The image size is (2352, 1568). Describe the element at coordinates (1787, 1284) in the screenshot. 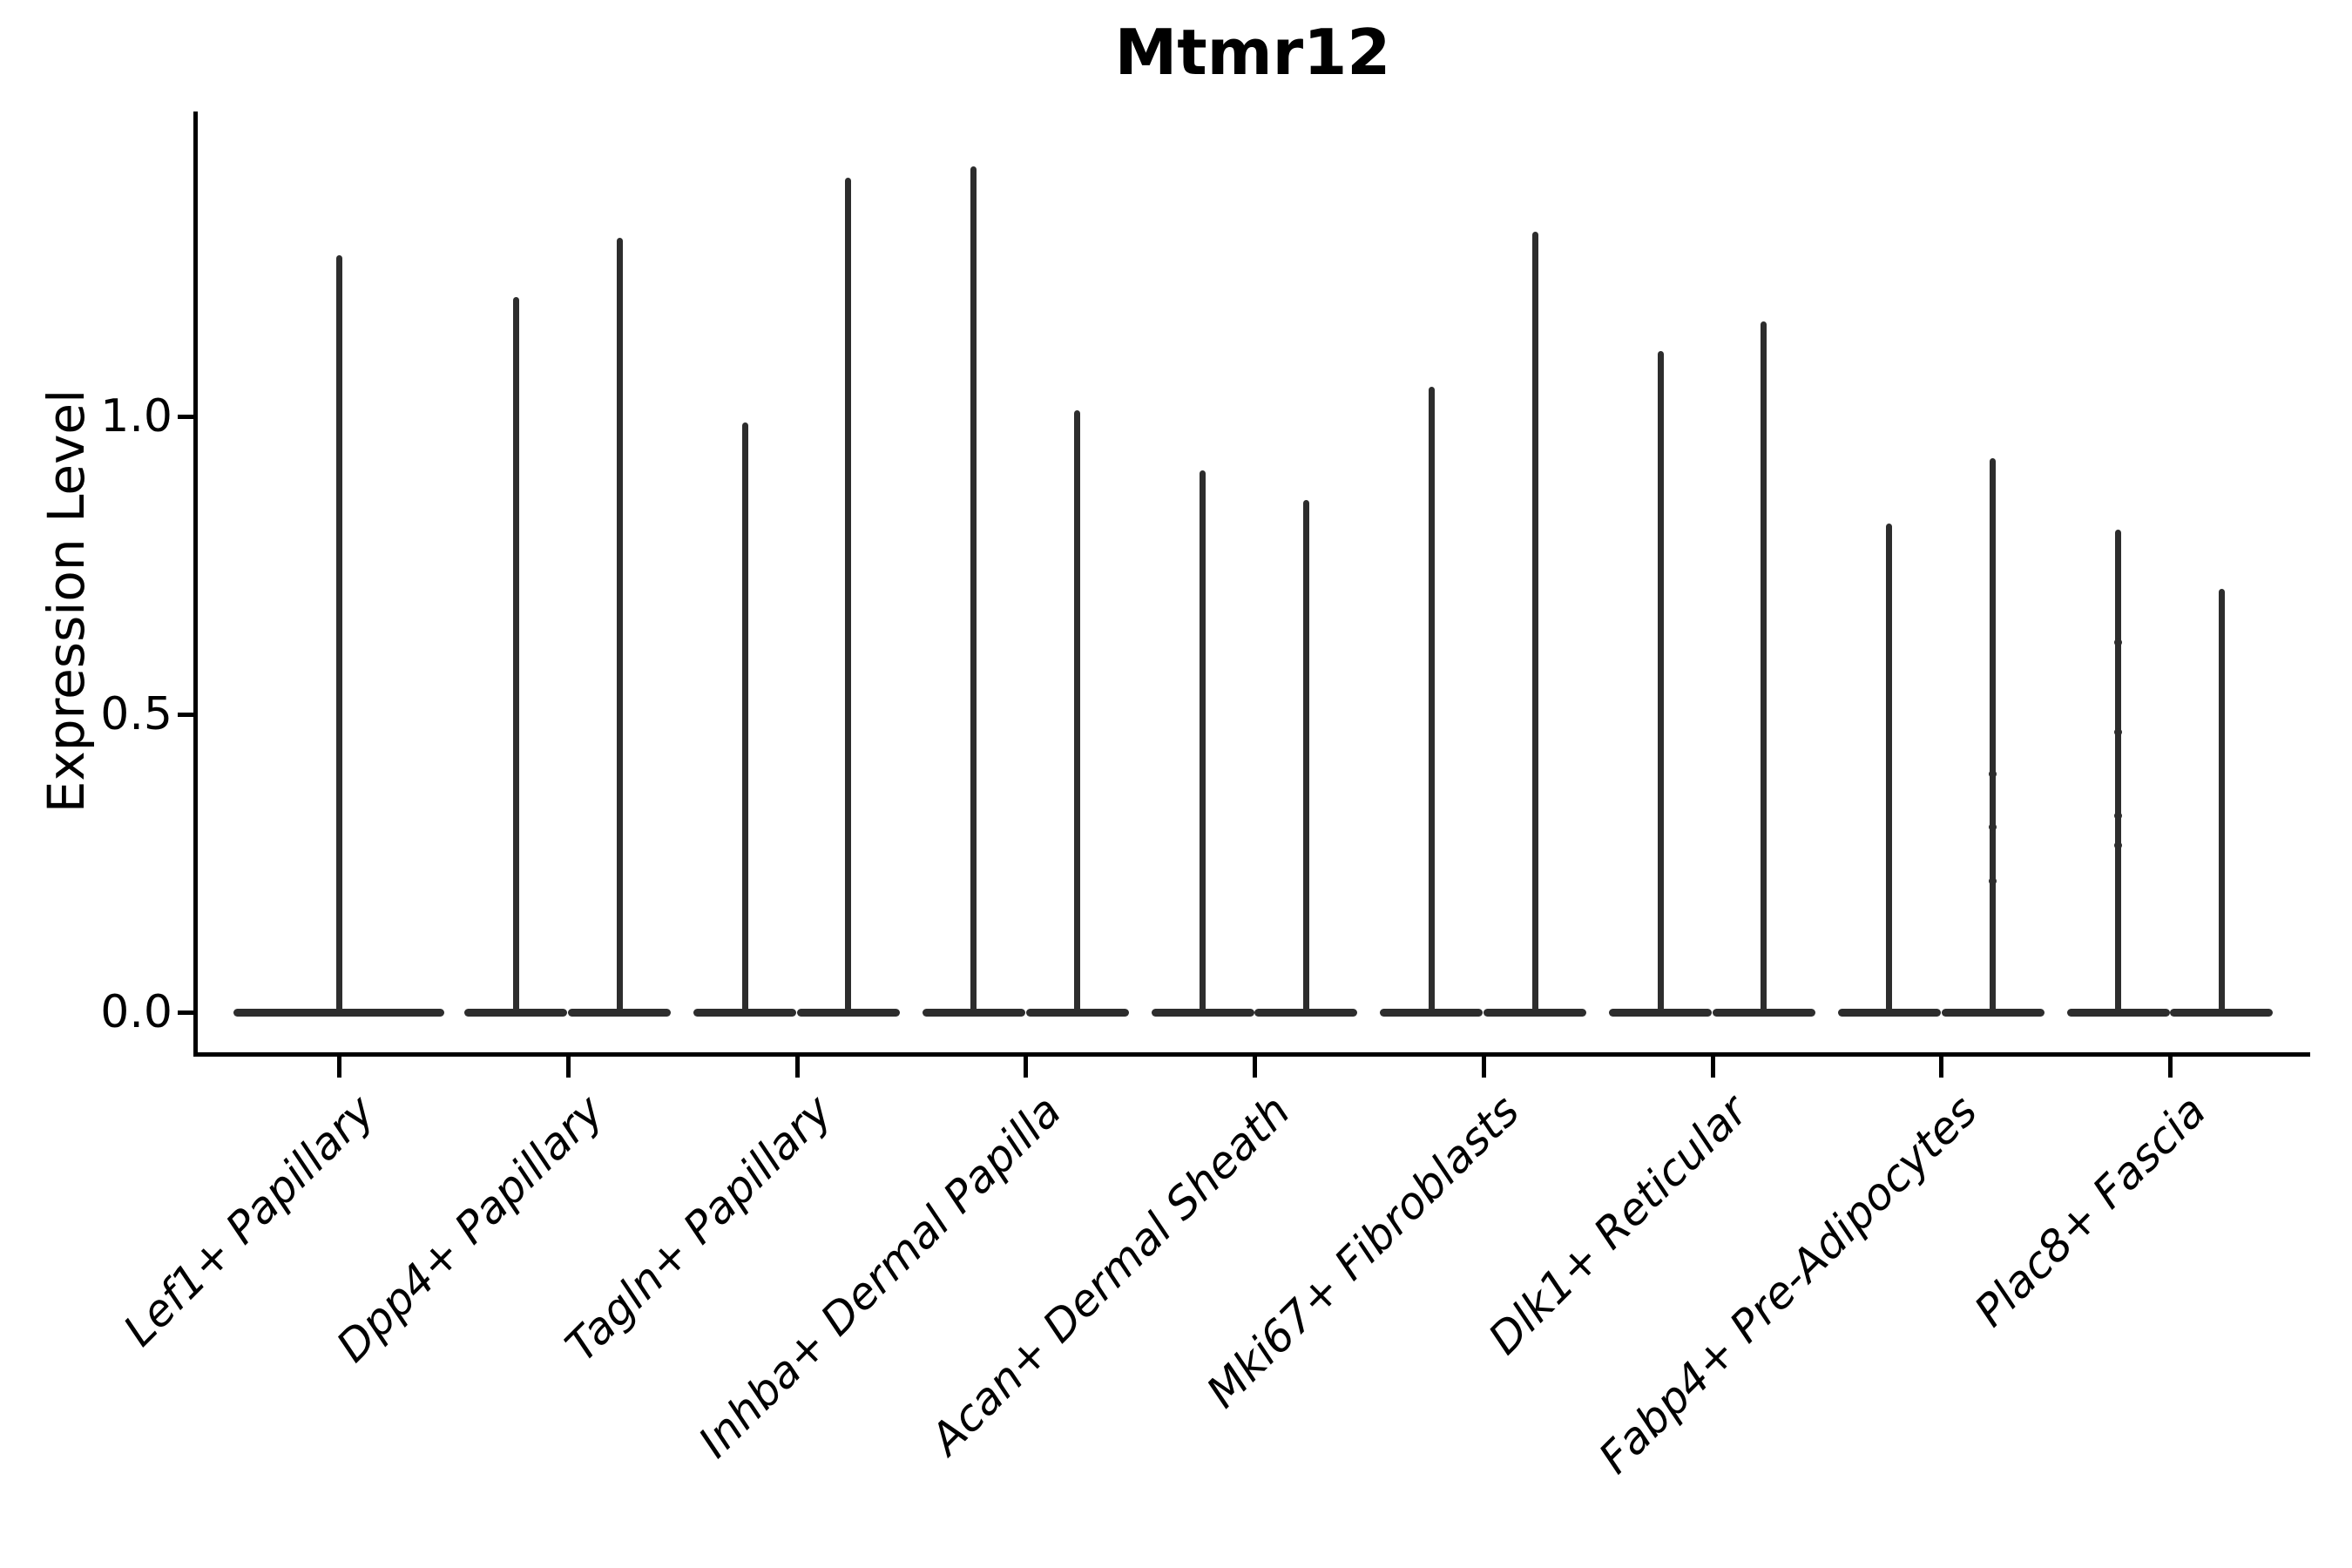

I see `x-tick-label: Fabp4+ Pre-Adipocytes` at that location.